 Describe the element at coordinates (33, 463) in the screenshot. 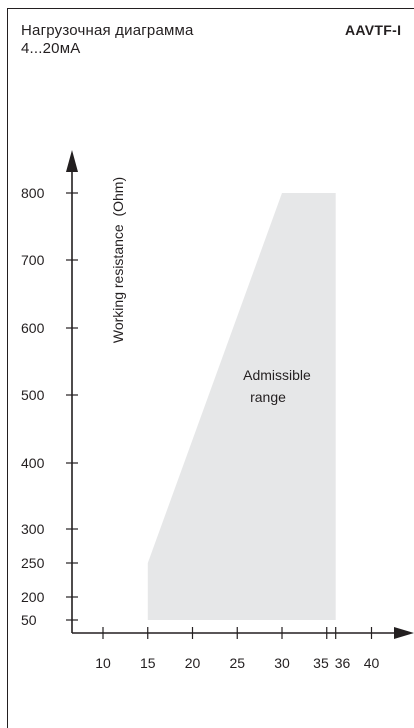

I see `y-tick-label: 400` at that location.